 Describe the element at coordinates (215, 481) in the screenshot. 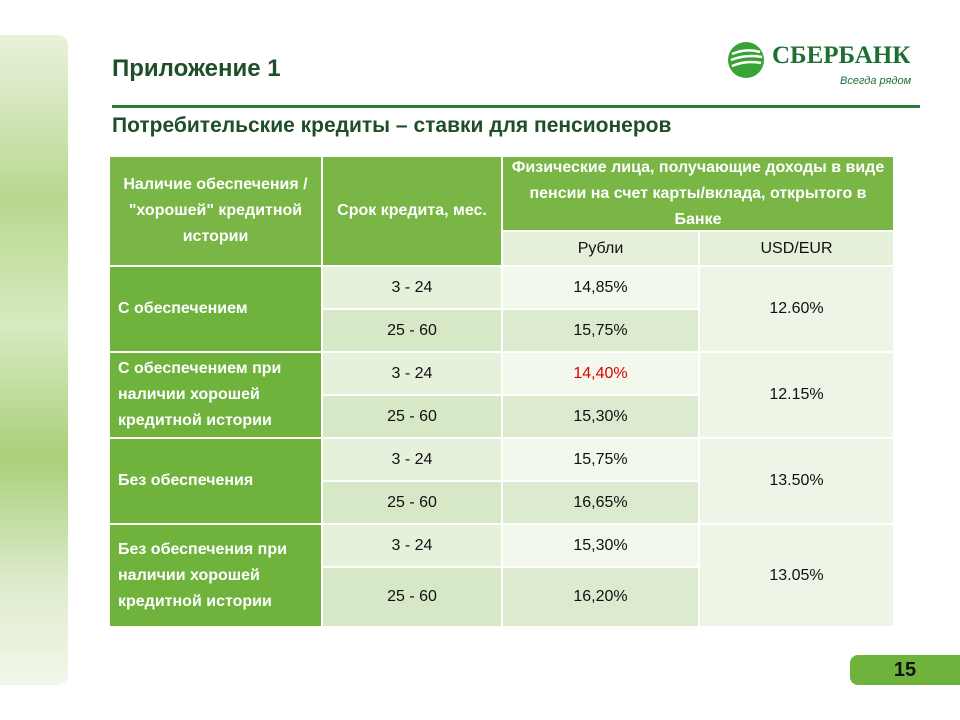

I see `group-label: Без обеспечения` at that location.